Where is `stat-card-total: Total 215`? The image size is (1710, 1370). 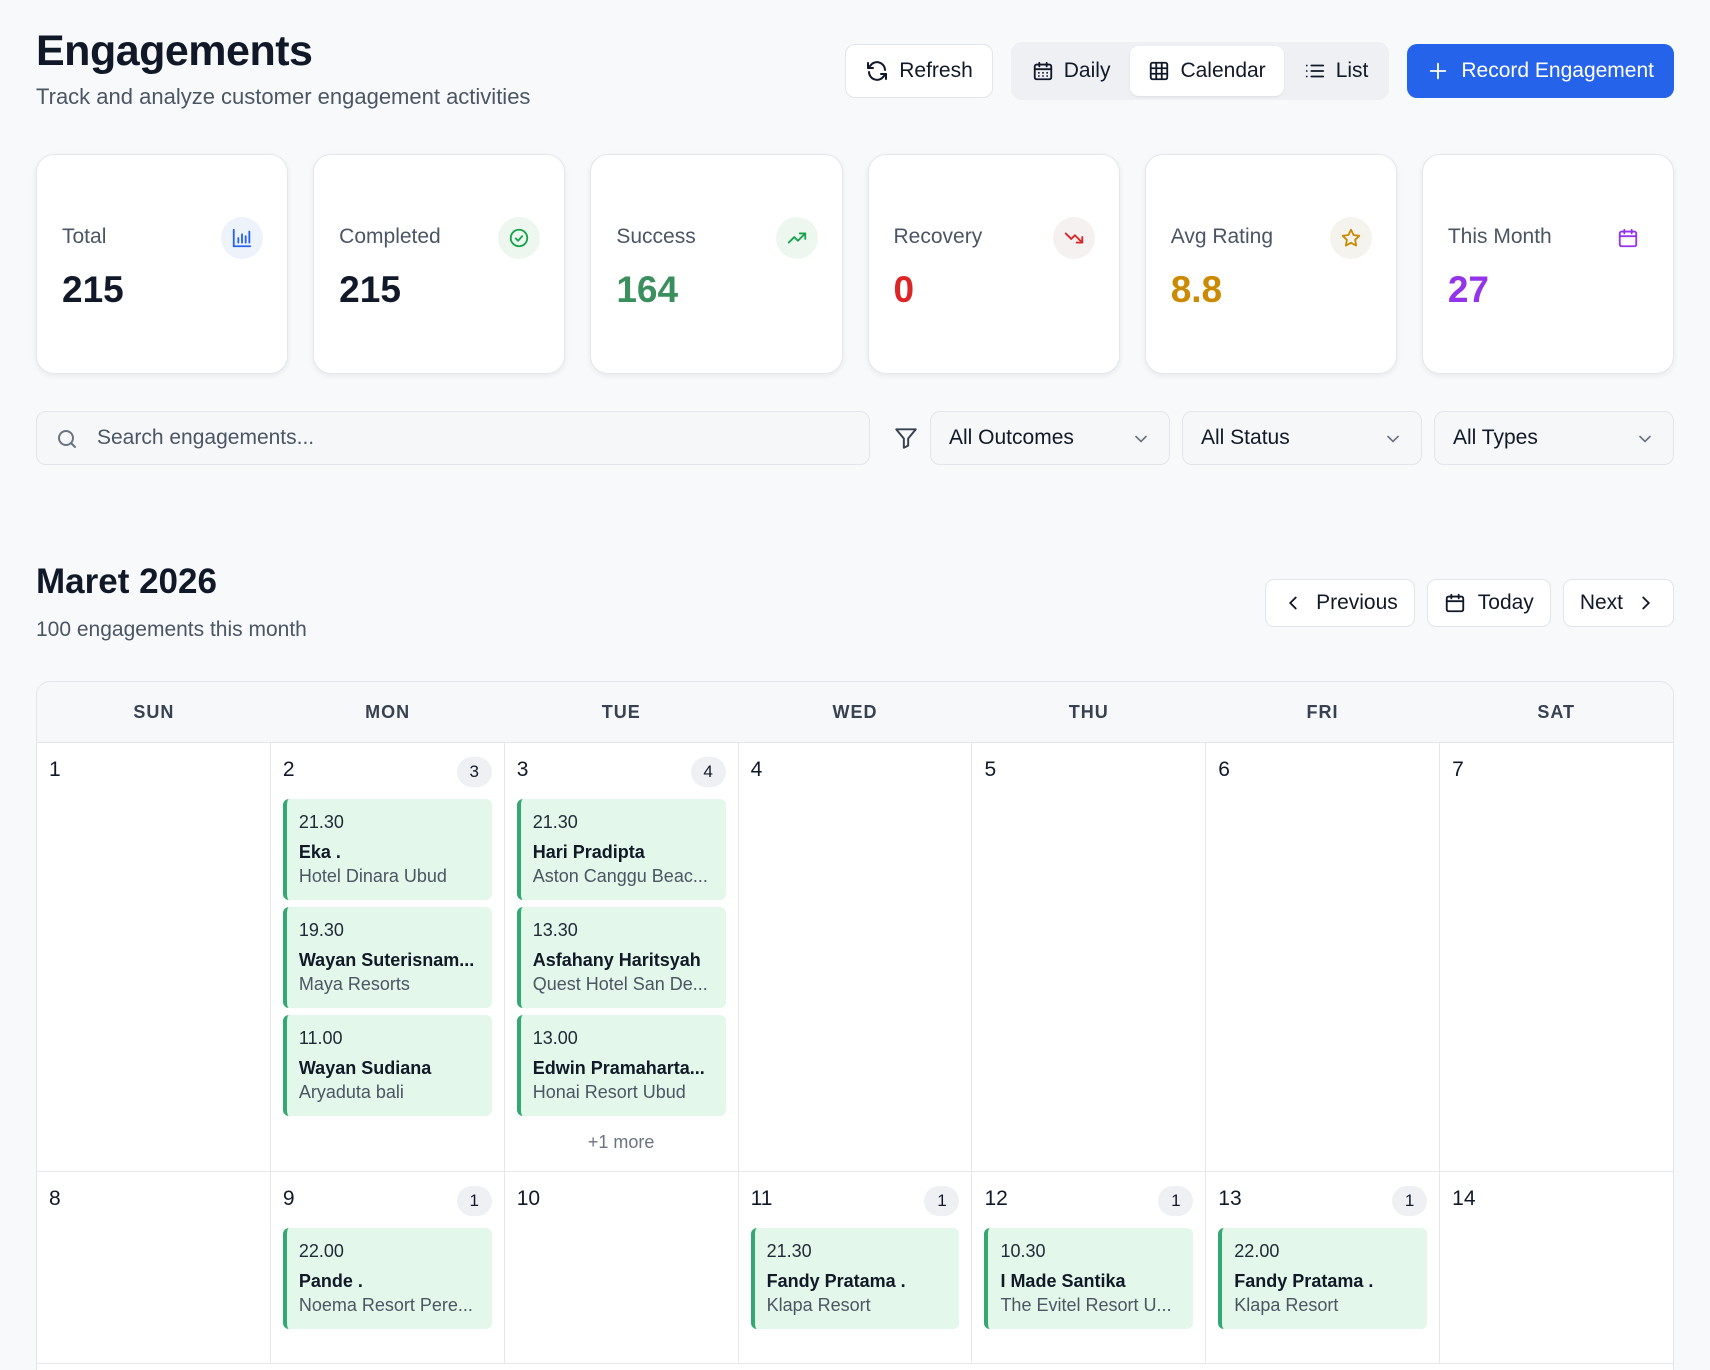
stat-card-total: Total 215 is located at coordinates (162, 264).